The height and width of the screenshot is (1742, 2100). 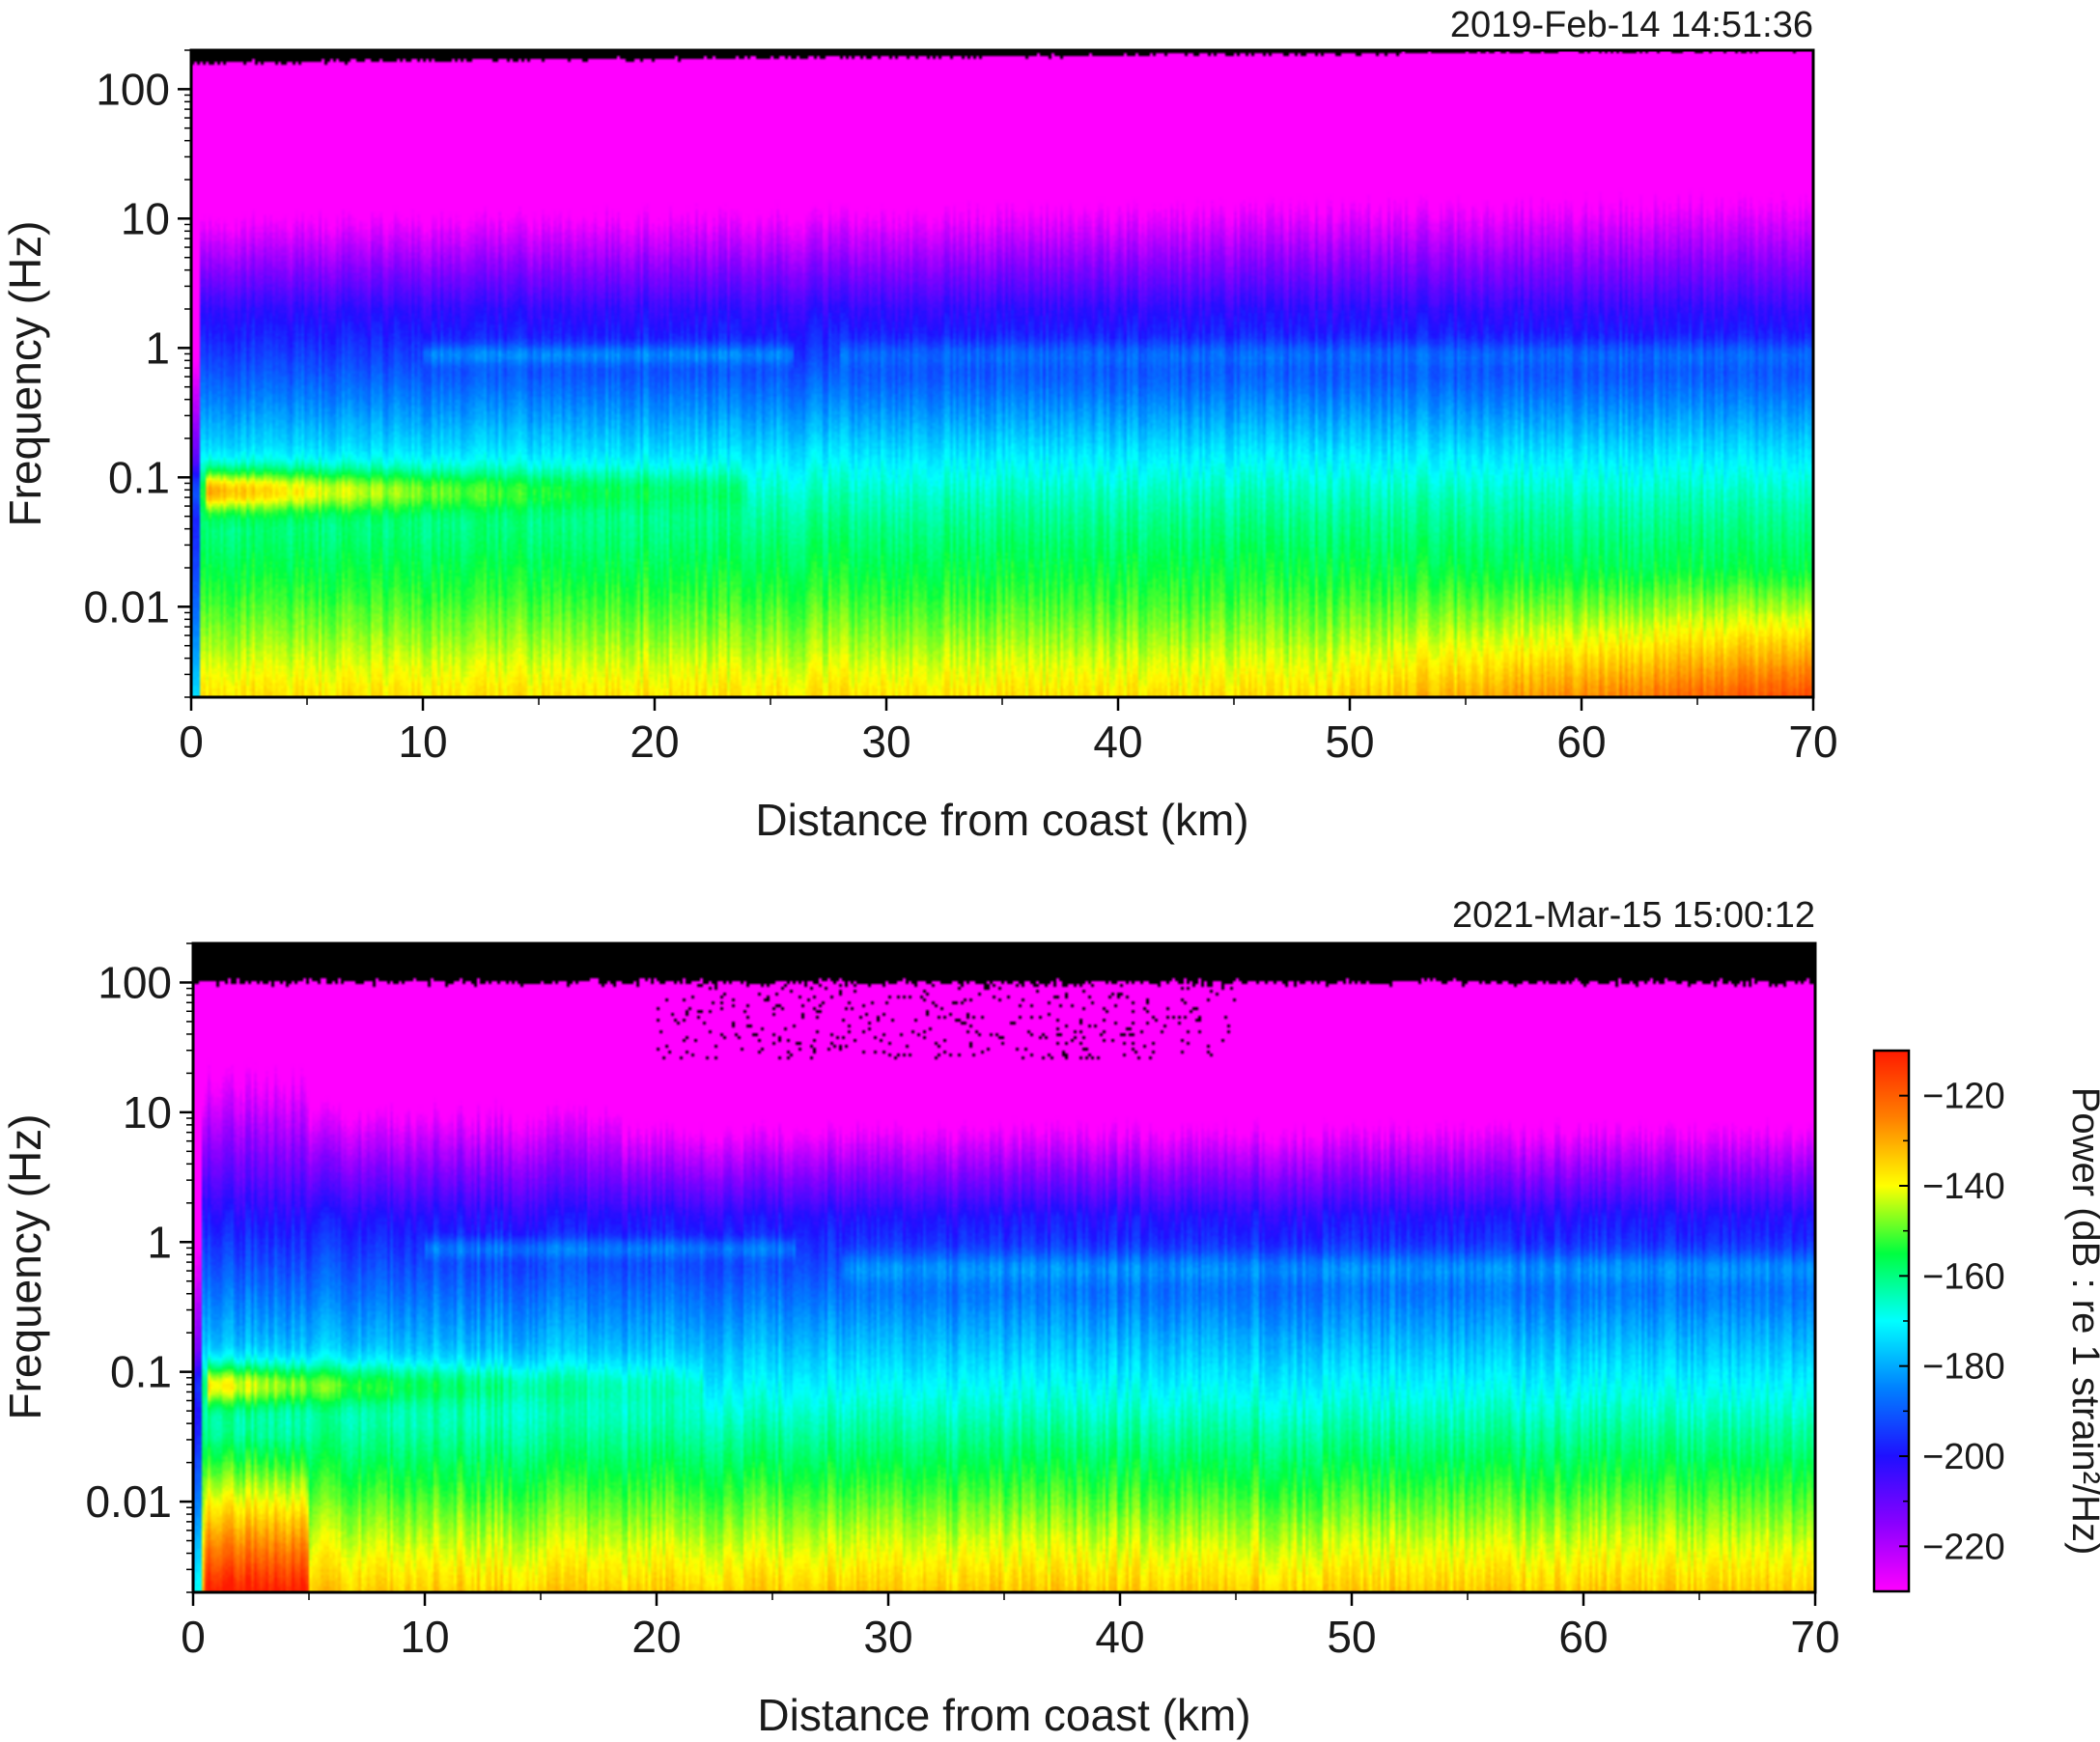 I want to click on colorbar-tick-label: −180, so click(x=1964, y=1367).